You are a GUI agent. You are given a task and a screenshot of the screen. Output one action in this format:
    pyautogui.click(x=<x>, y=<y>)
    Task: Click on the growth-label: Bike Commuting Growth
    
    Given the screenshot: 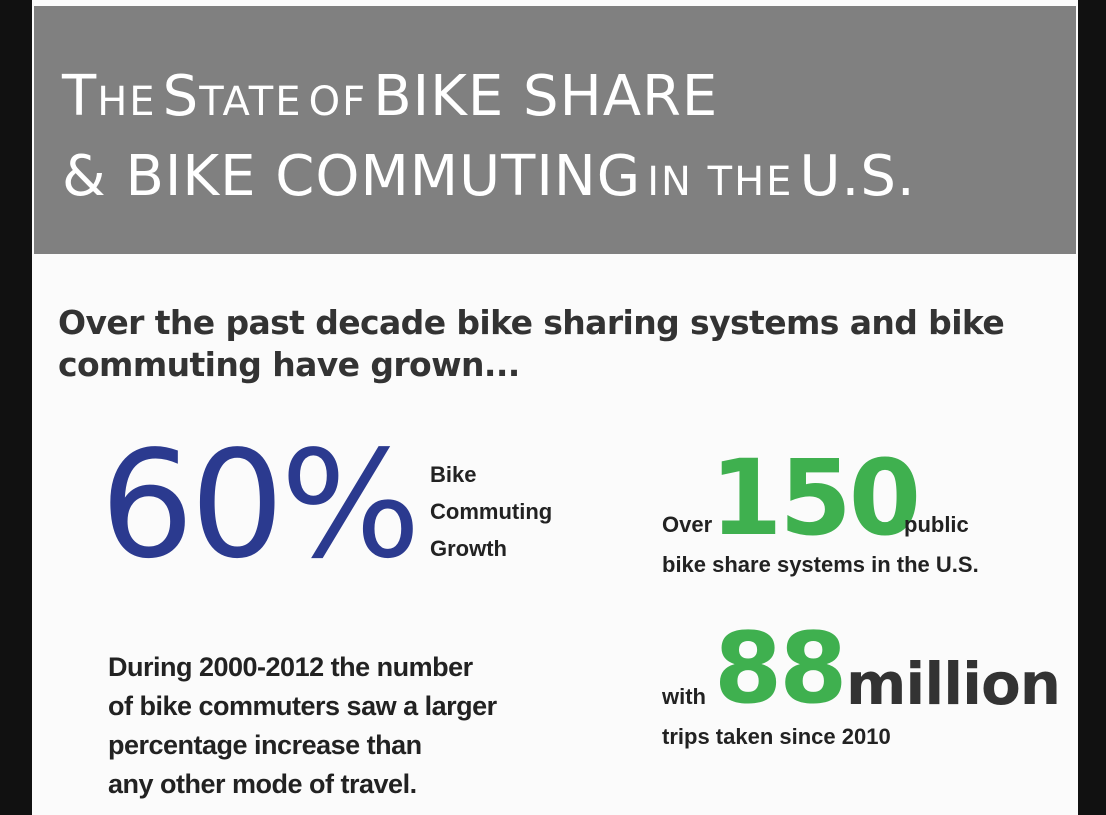 What is the action you would take?
    pyautogui.click(x=491, y=511)
    